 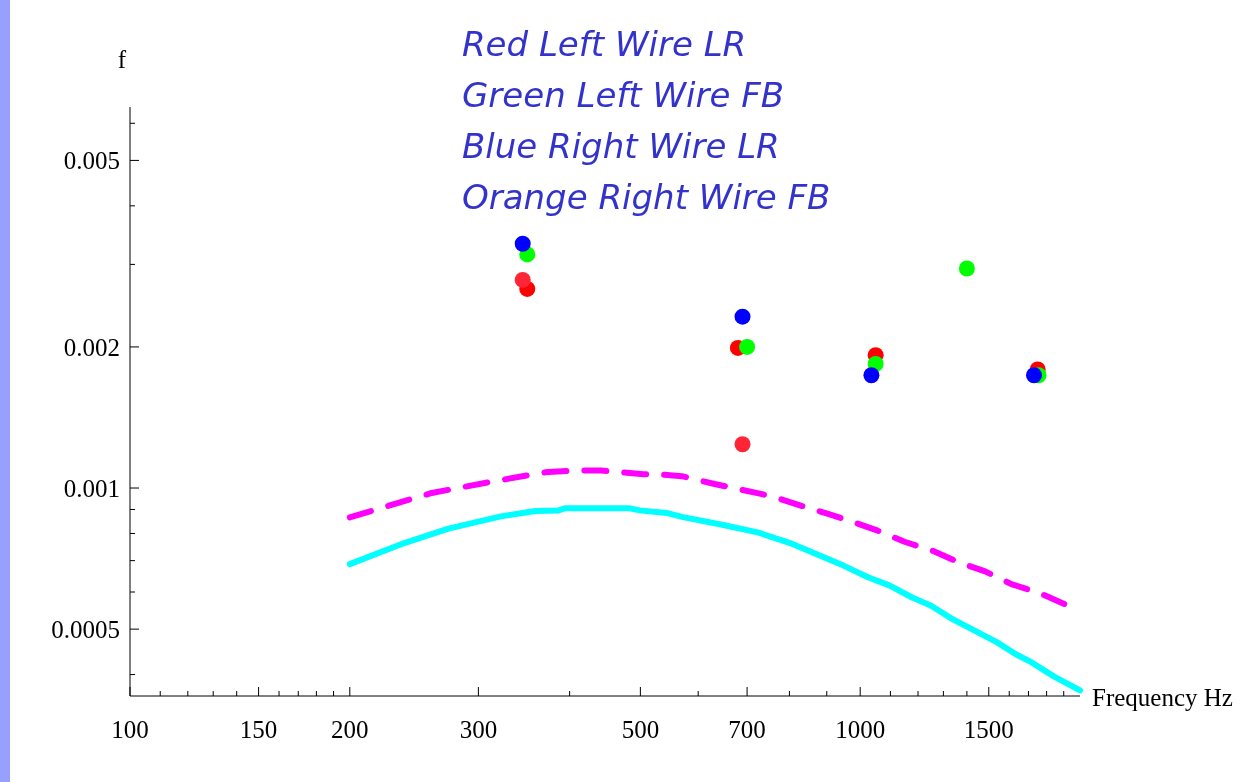 I want to click on y-axis-title: f, so click(x=122, y=59).